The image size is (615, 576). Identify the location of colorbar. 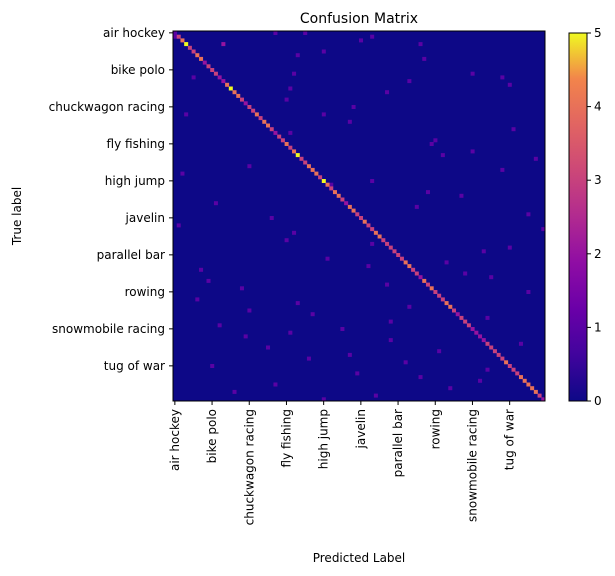
(578, 217).